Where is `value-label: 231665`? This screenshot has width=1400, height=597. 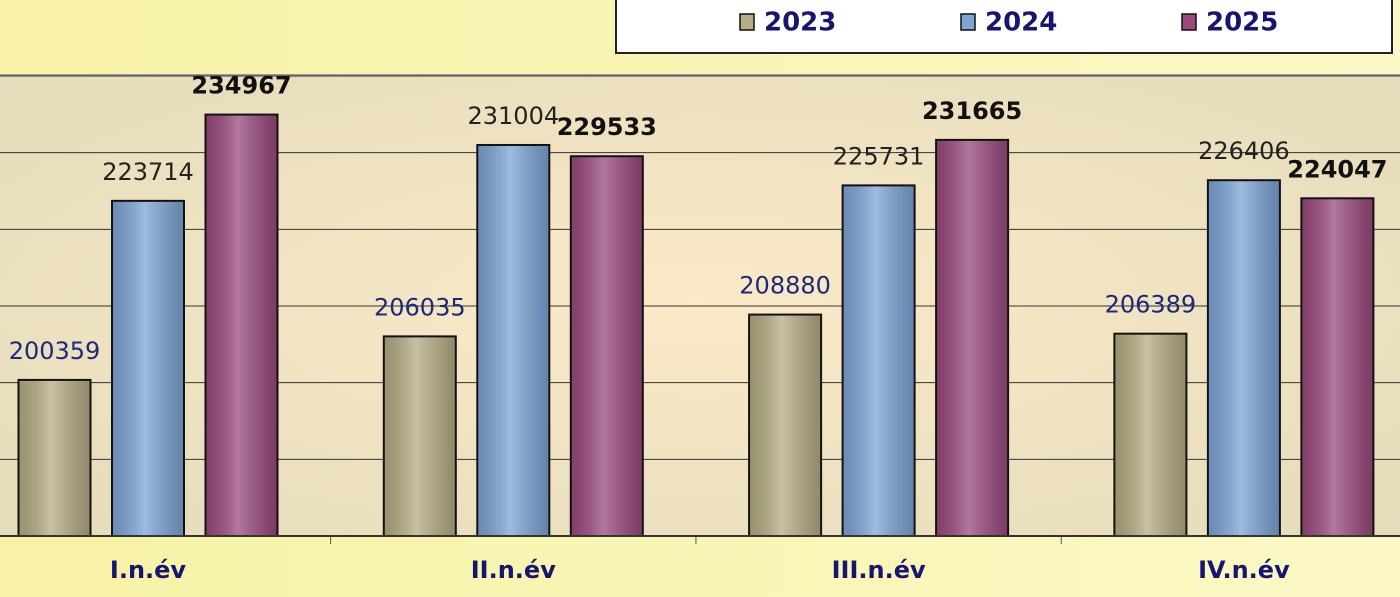
value-label: 231665 is located at coordinates (972, 111).